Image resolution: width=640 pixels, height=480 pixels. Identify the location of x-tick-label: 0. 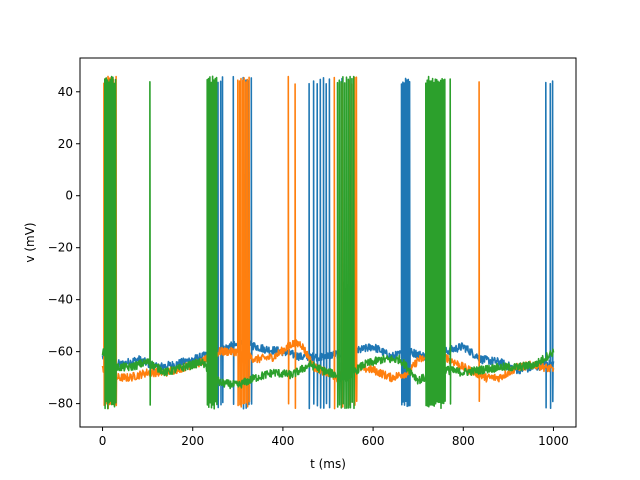
(103, 441).